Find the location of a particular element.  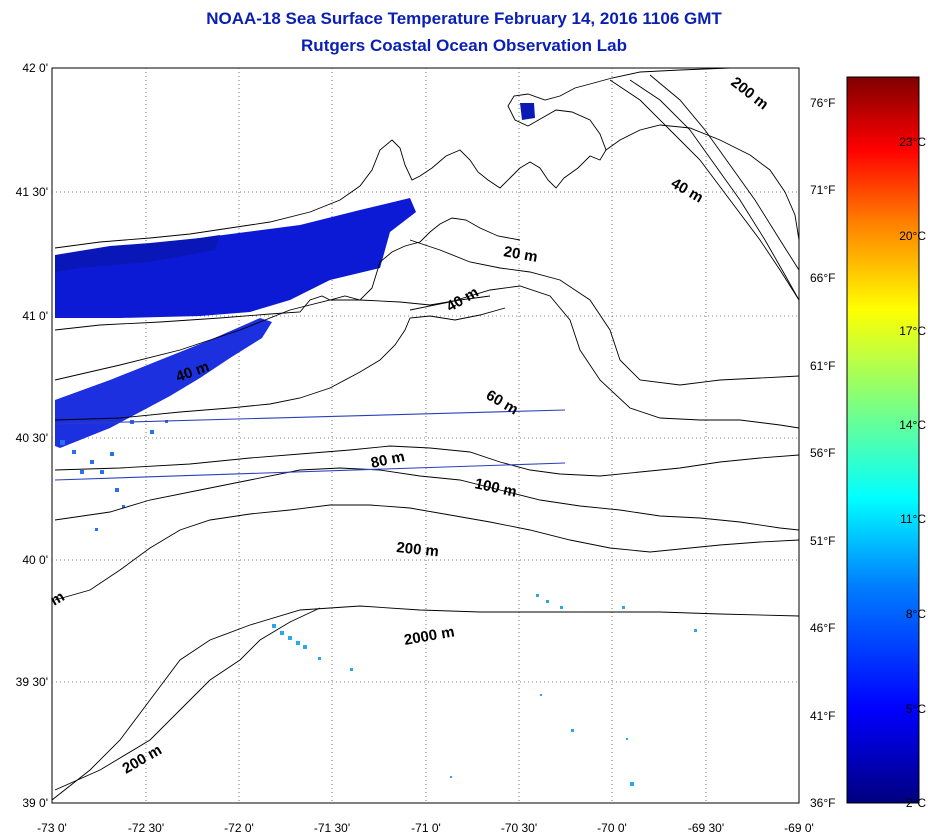

longitude-label: -70 0' is located at coordinates (612, 828).